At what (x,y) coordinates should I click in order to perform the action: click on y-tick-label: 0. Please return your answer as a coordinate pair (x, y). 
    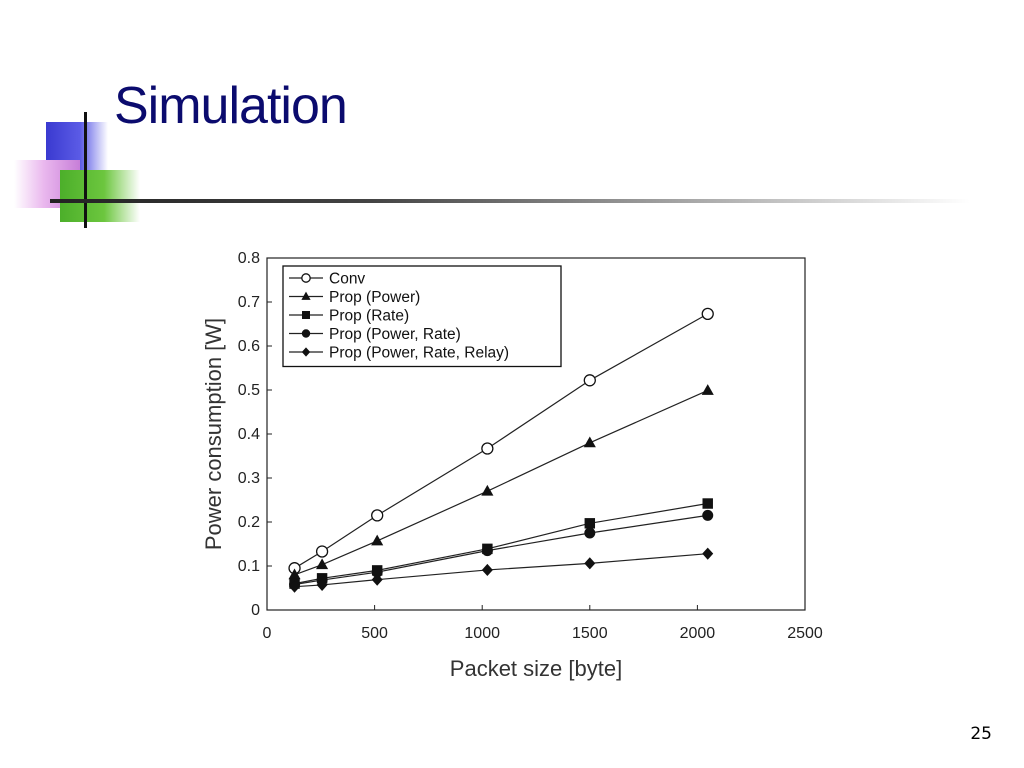
    Looking at the image, I should click on (255, 610).